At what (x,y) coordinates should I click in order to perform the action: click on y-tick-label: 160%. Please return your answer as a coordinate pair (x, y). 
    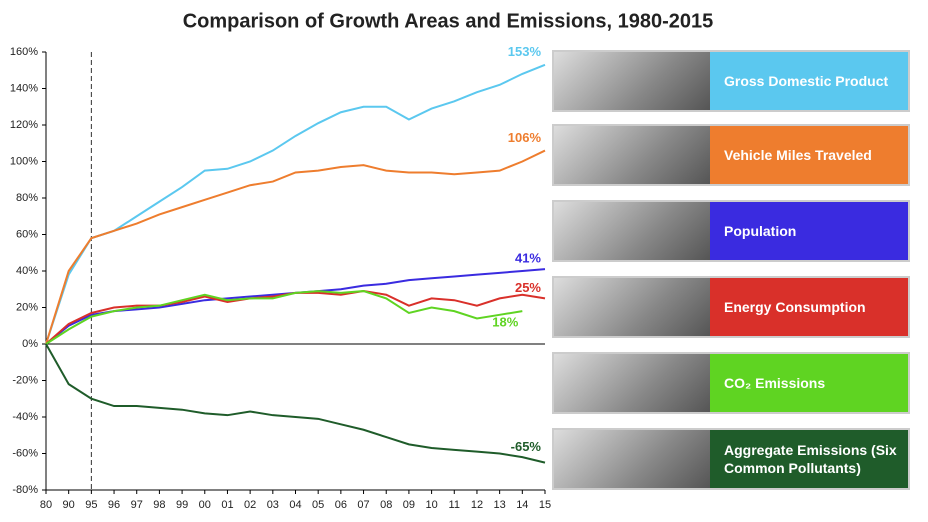
    Looking at the image, I should click on (24, 52).